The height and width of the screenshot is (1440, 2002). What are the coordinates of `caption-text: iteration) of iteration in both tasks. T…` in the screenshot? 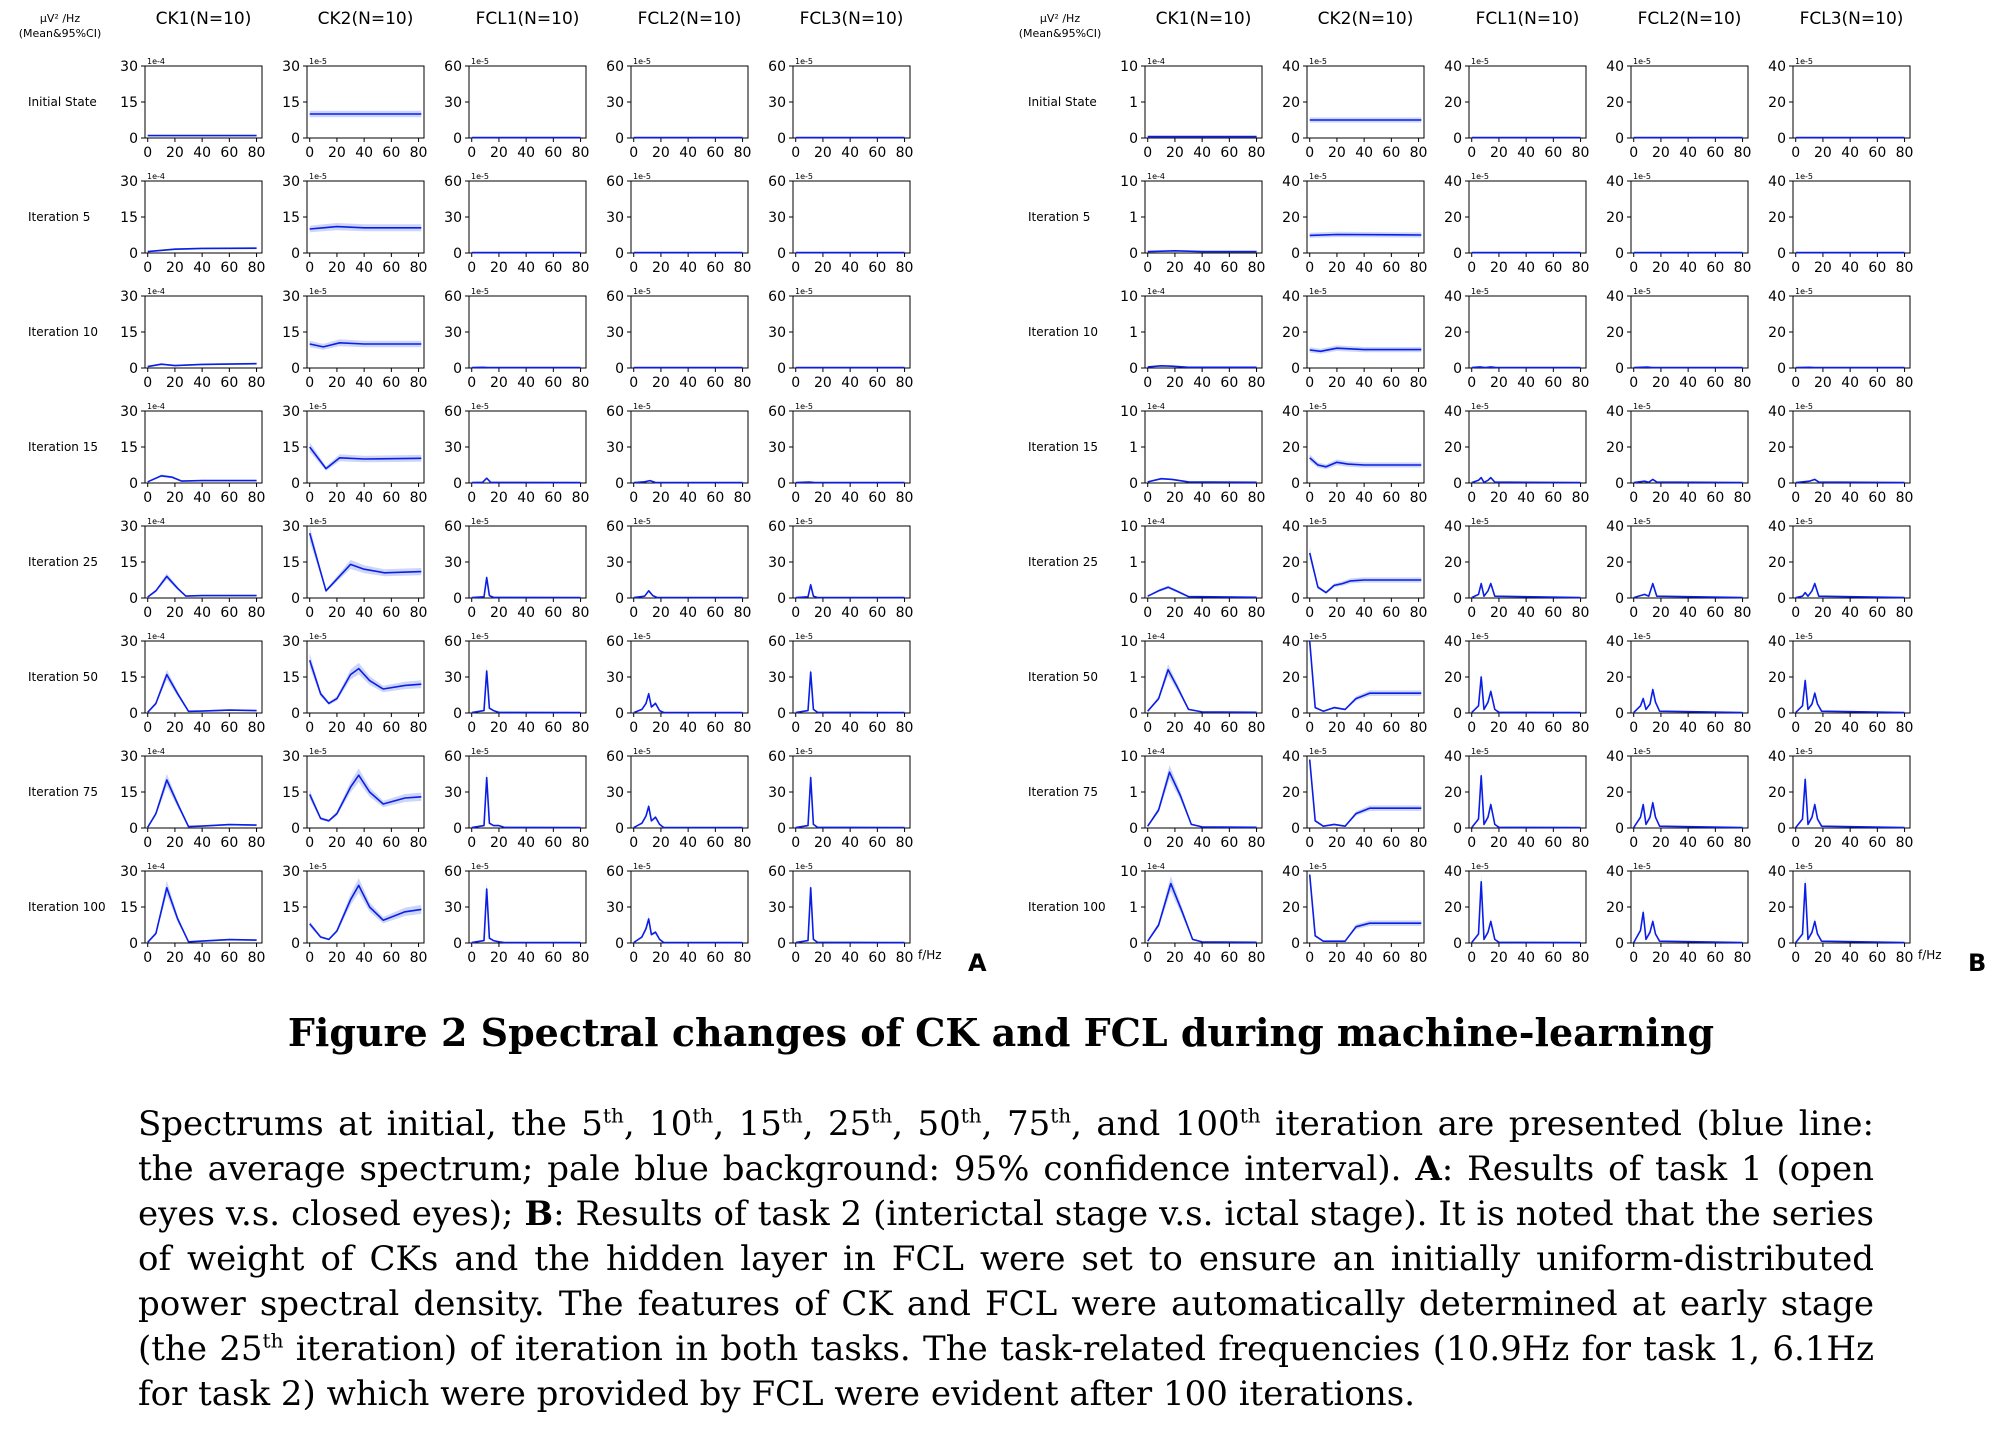 It's located at (1006, 1371).